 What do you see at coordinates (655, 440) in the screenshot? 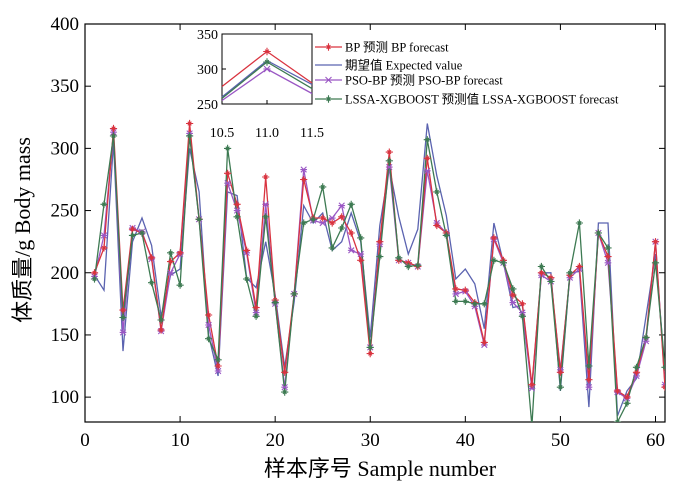
I see `x-tick-label: 60` at bounding box center [655, 440].